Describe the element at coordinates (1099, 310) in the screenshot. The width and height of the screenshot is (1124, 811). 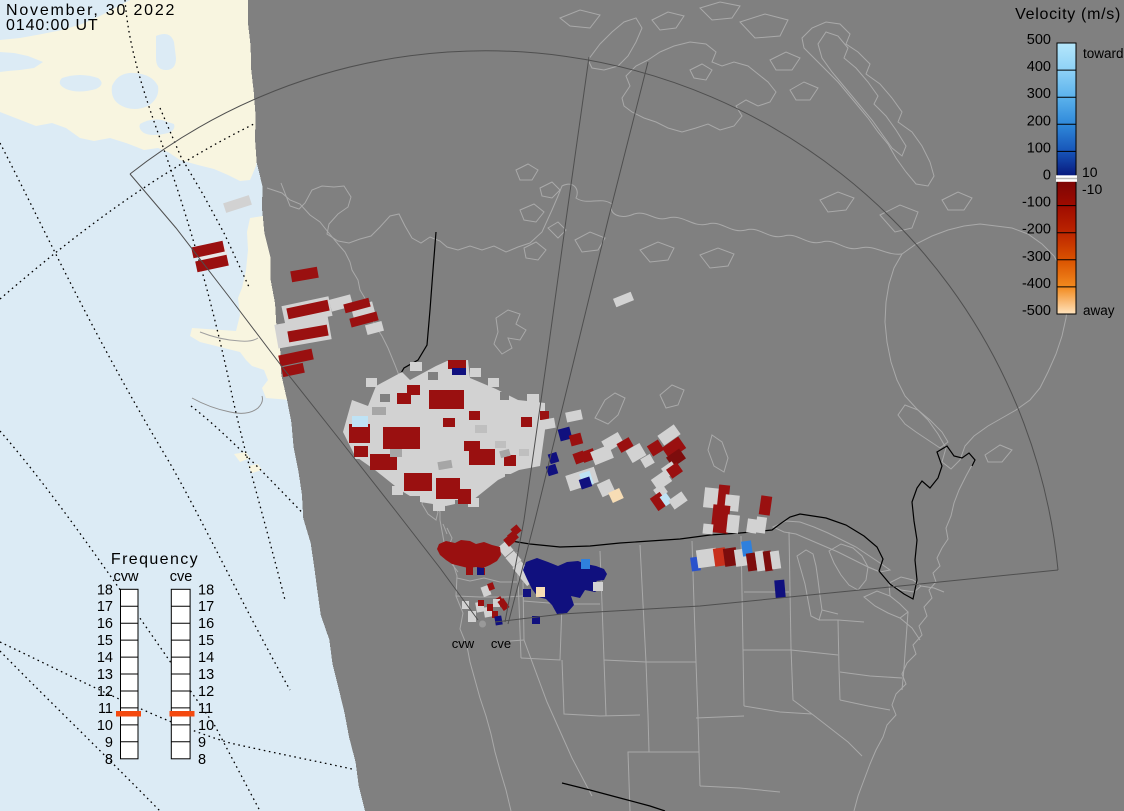
I see `svg-text: away` at that location.